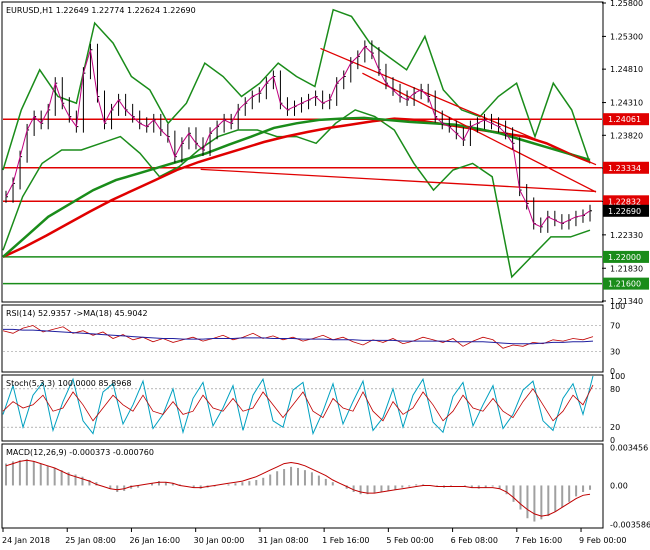 This screenshot has width=650, height=550. Describe the element at coordinates (630, 525) in the screenshot. I see `macd-y-tick-label: -0.003586` at that location.